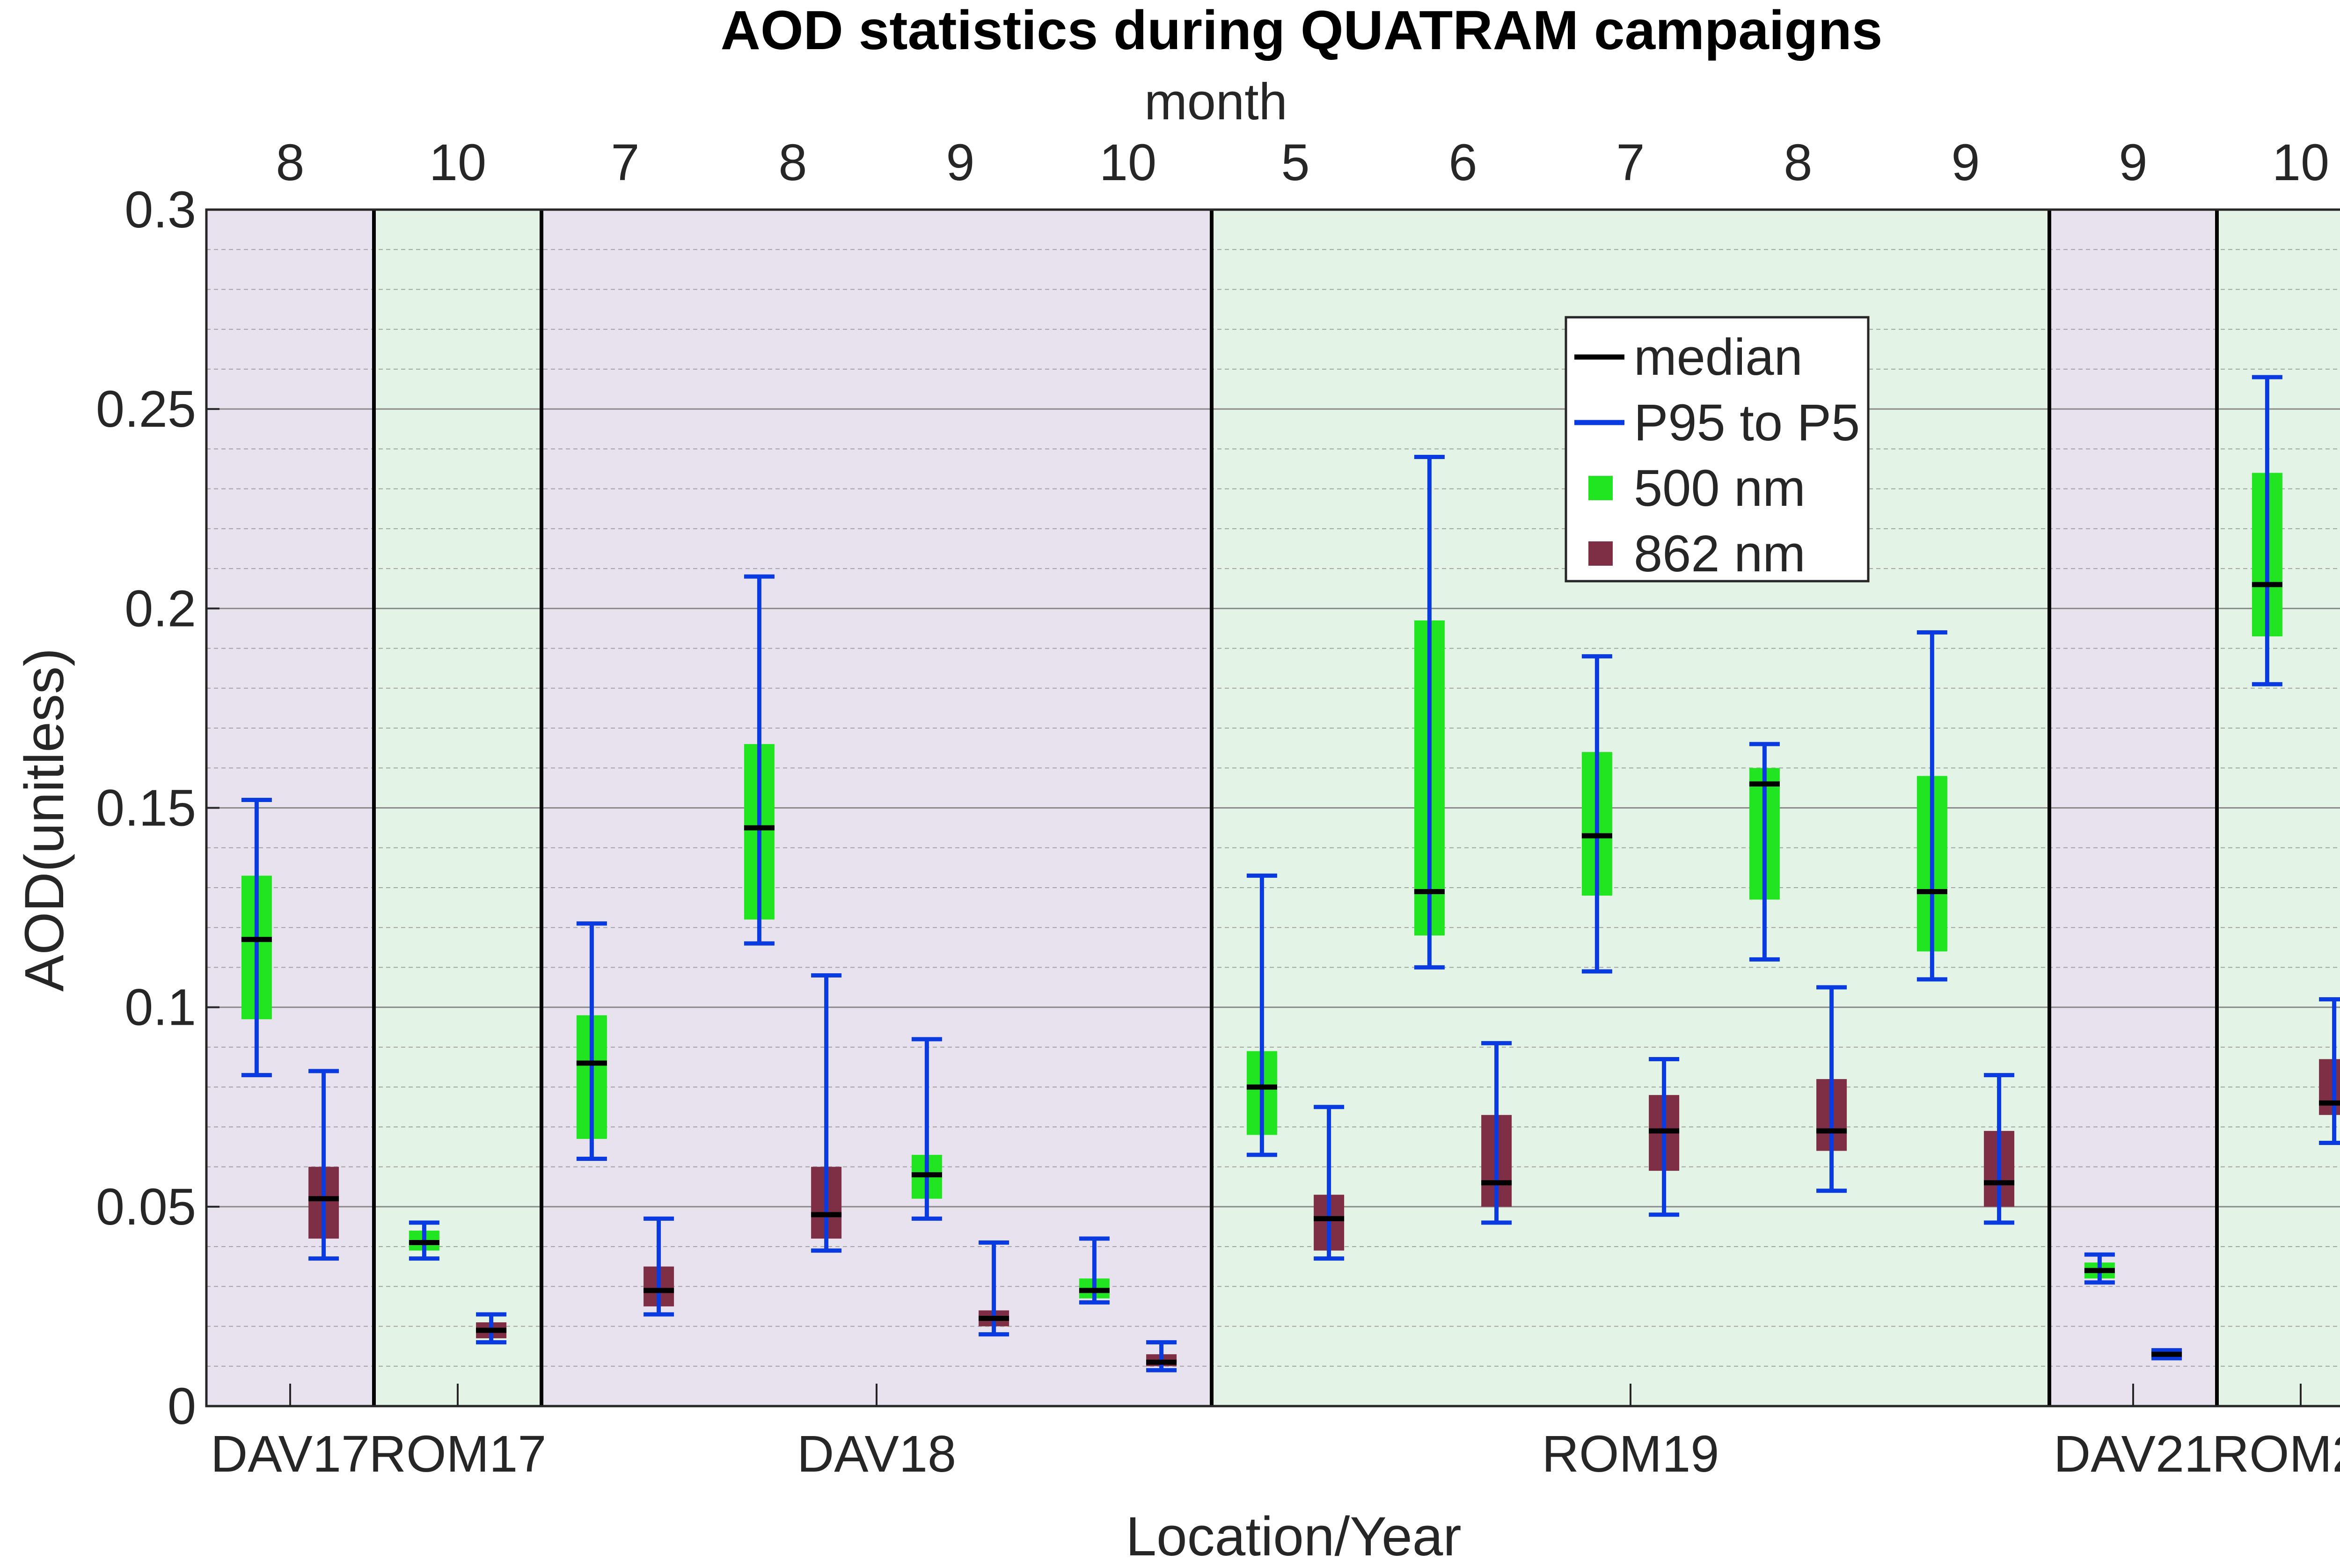 The image size is (2340, 1568). I want to click on x-axis-title: Location/Year, so click(1293, 1537).